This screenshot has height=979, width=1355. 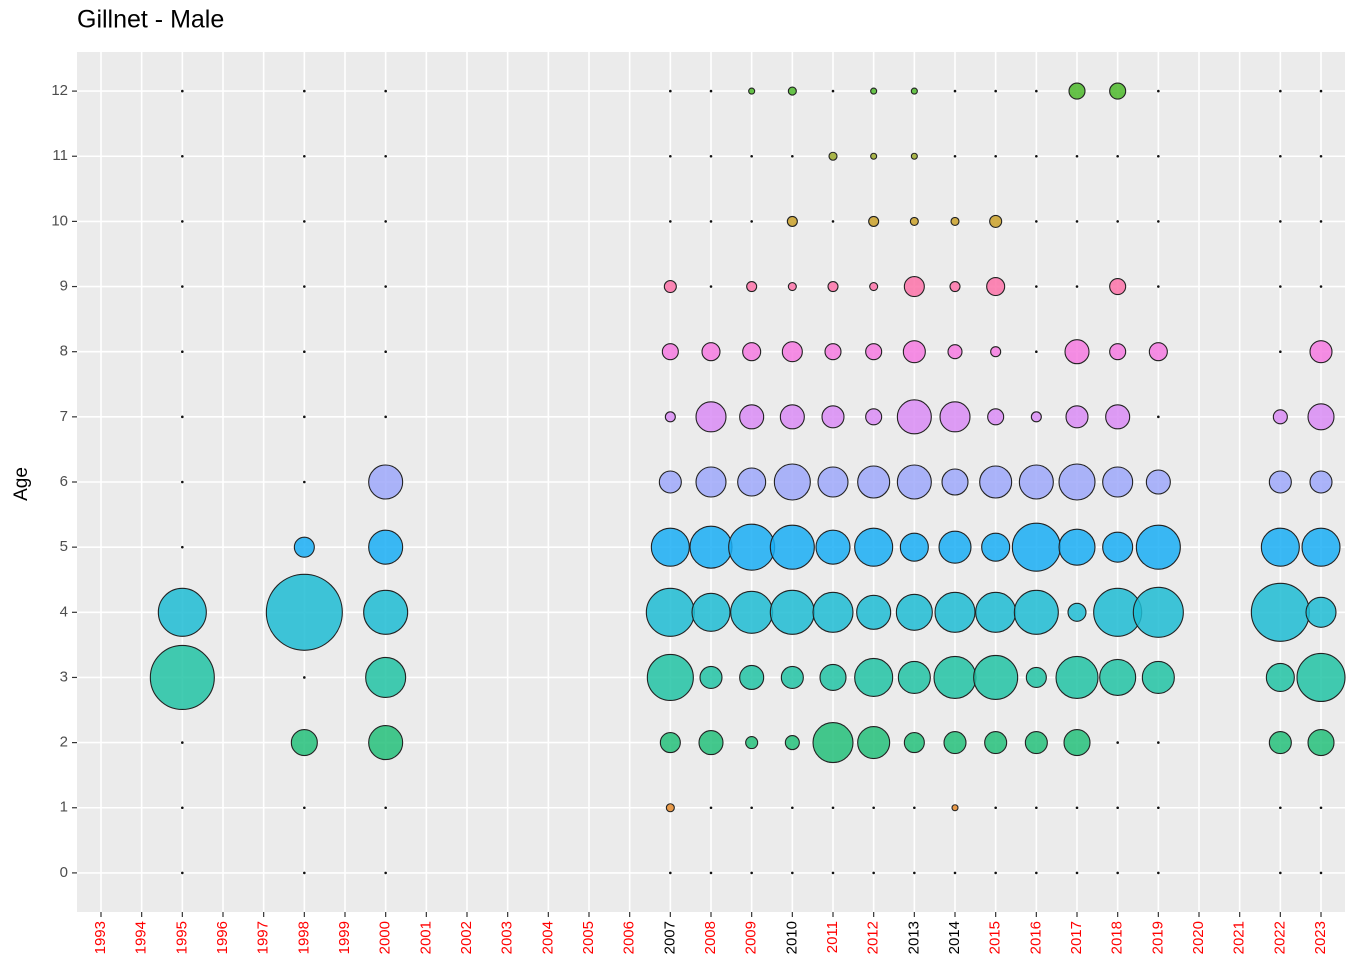 I want to click on x-tick-label: 2000, so click(x=385, y=937).